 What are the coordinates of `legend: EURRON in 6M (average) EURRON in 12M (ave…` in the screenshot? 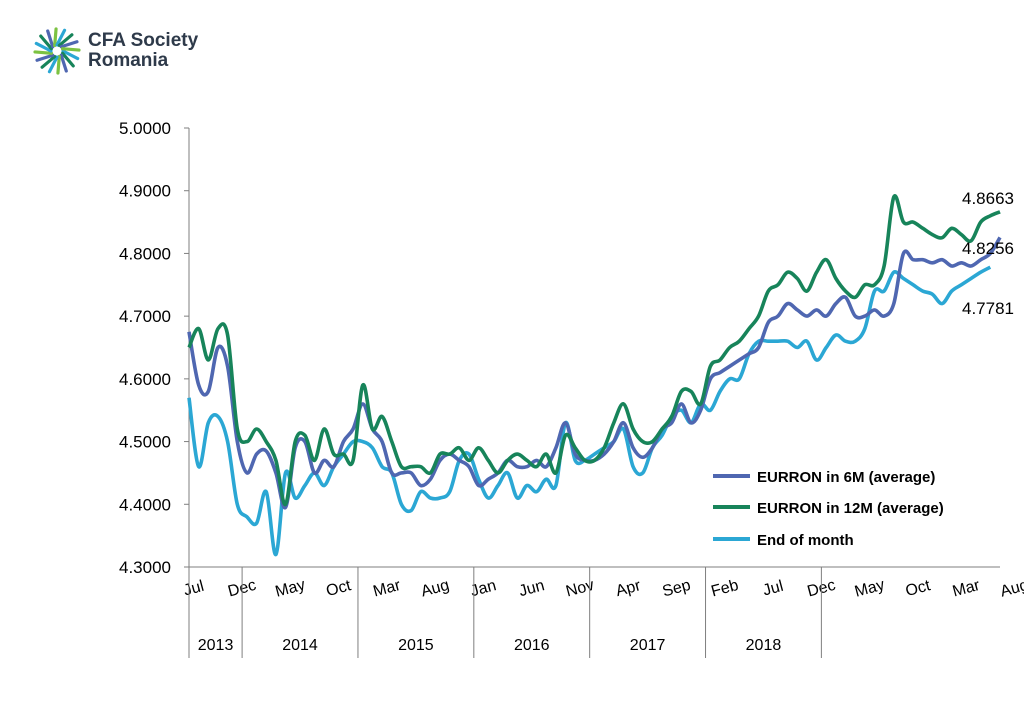 It's located at (828, 509).